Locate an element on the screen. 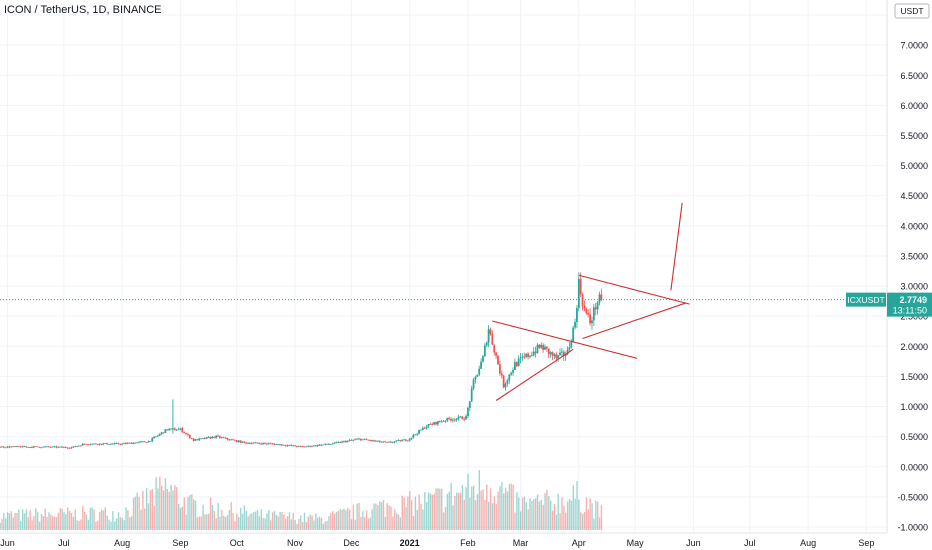 The image size is (932, 550). x-tick-label: 2021 is located at coordinates (410, 543).